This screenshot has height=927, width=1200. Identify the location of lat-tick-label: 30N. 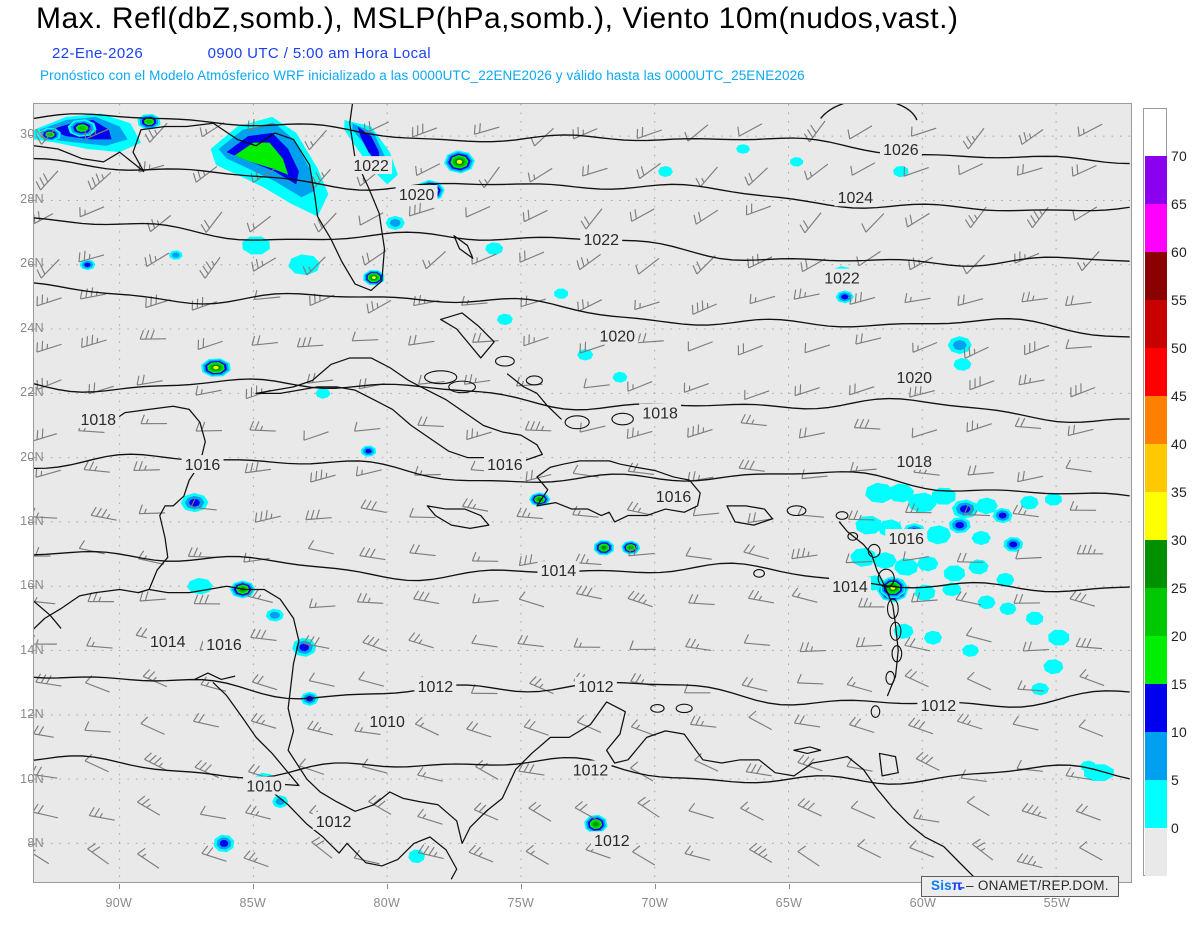
(32, 134).